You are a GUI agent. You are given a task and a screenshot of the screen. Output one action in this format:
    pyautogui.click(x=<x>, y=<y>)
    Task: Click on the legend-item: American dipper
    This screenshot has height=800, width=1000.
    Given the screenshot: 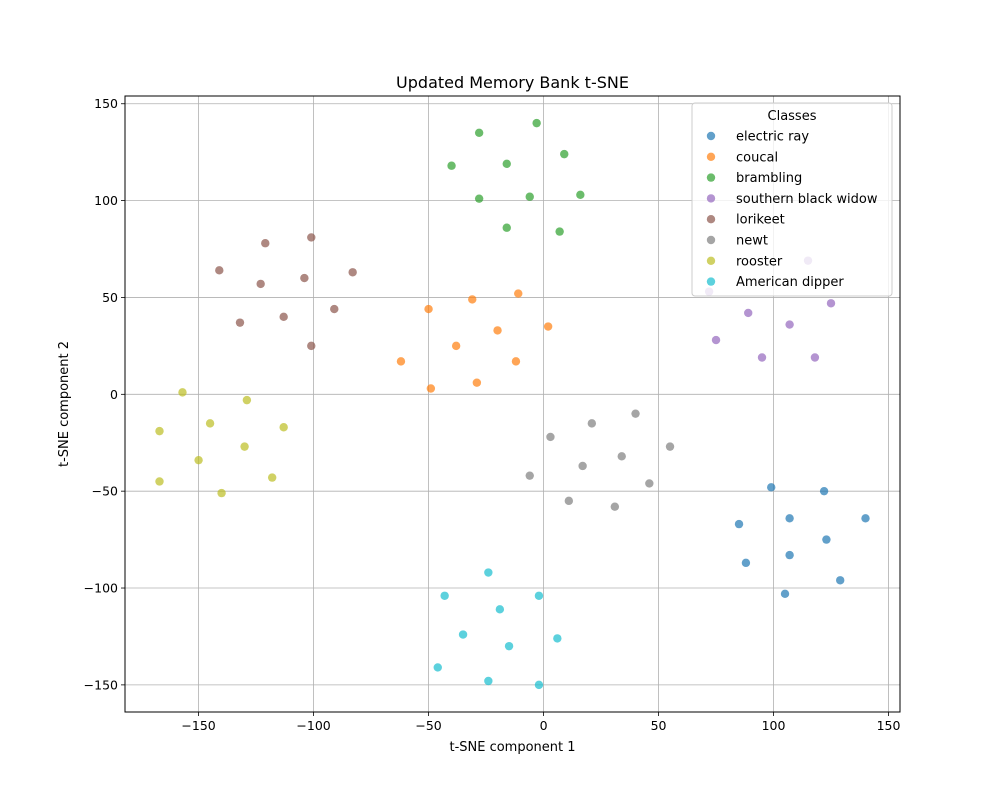 What is the action you would take?
    pyautogui.click(x=775, y=282)
    